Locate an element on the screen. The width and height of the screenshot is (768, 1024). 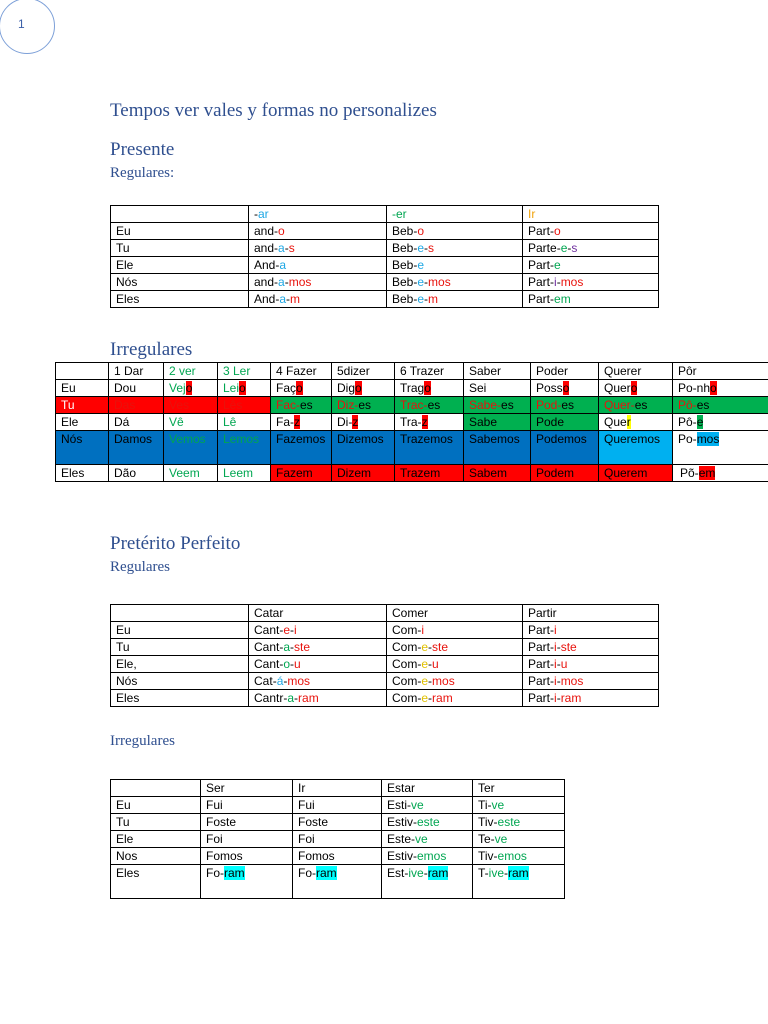
irregulares-form-cell: Quer-es is located at coordinates (635, 405).